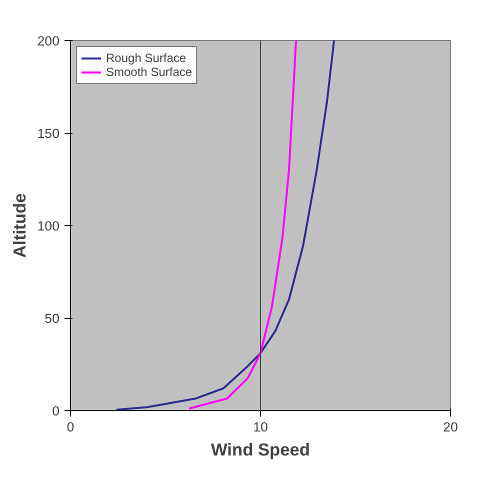  Describe the element at coordinates (48, 41) in the screenshot. I see `y-tick-label: 200` at that location.